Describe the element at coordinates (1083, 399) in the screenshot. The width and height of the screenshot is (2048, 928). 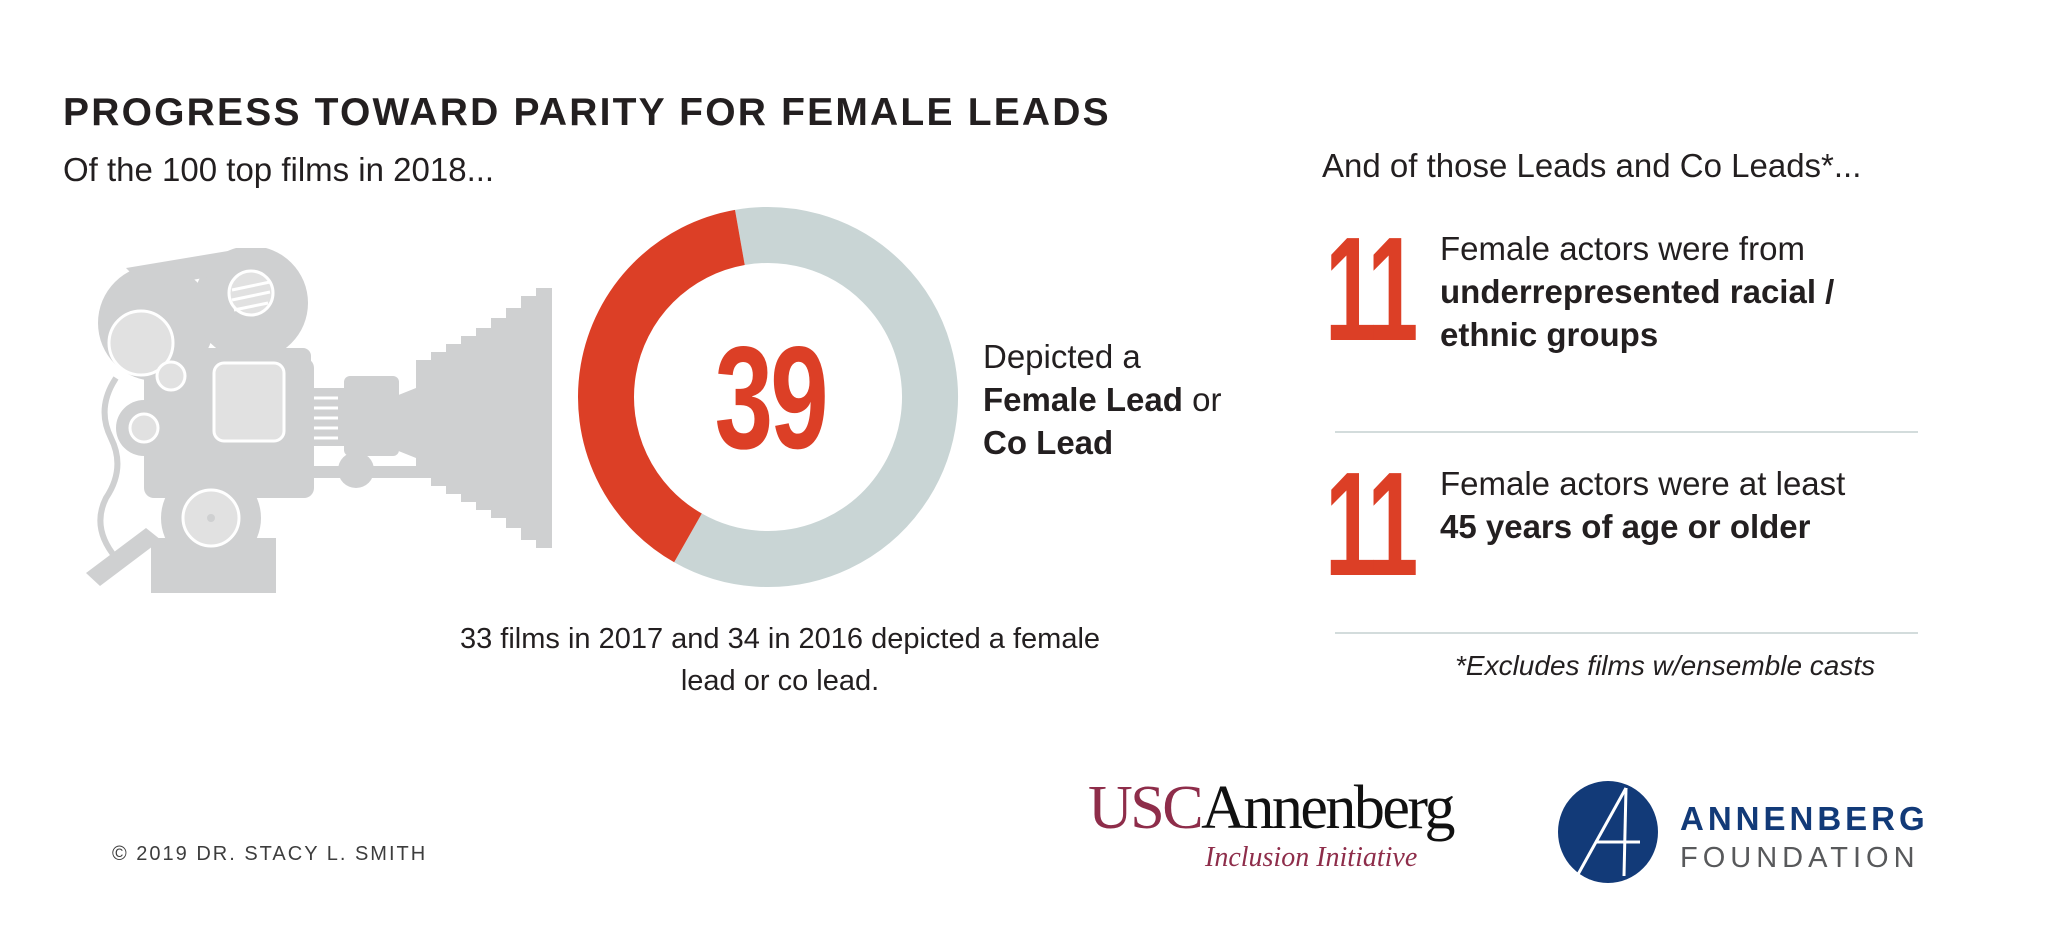
I see `donut-label-bold1: Female Lead` at that location.